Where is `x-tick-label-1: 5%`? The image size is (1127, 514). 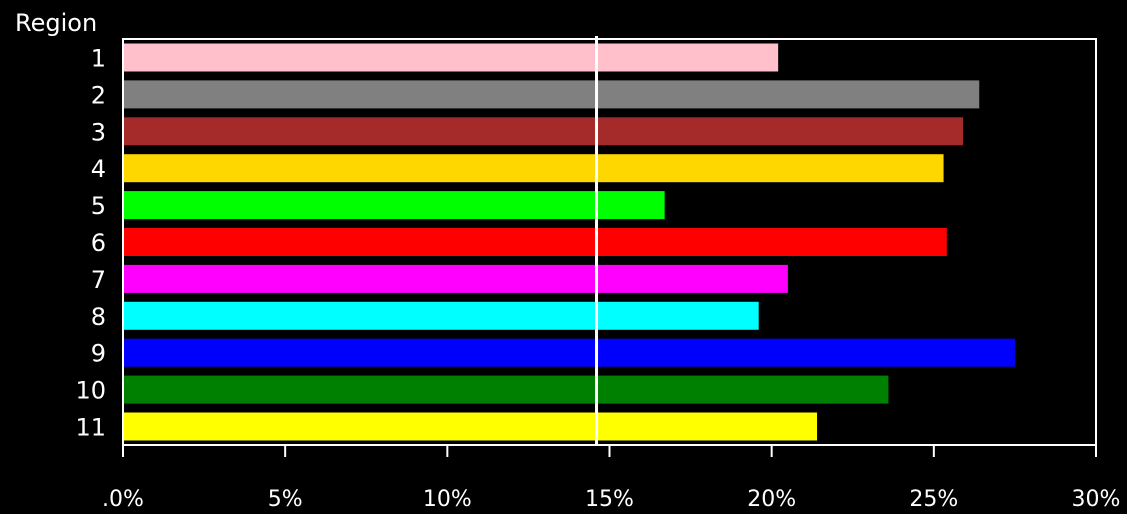 x-tick-label-1: 5% is located at coordinates (285, 499).